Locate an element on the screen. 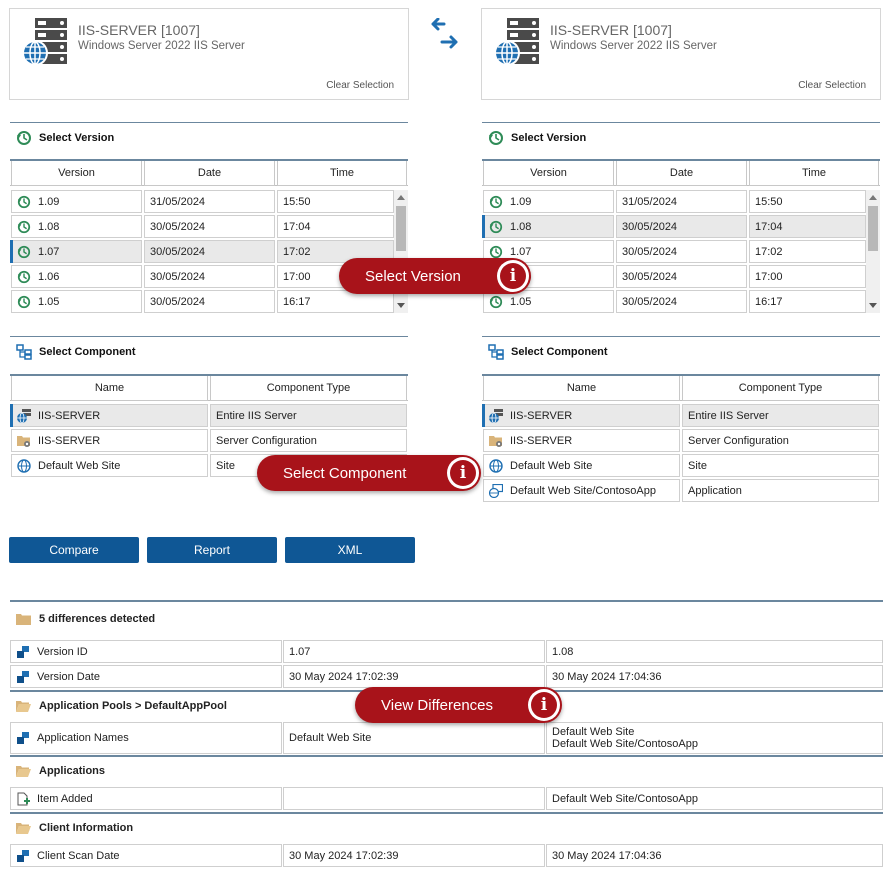 The image size is (892, 880). version-number: 1.09 is located at coordinates (521, 201).